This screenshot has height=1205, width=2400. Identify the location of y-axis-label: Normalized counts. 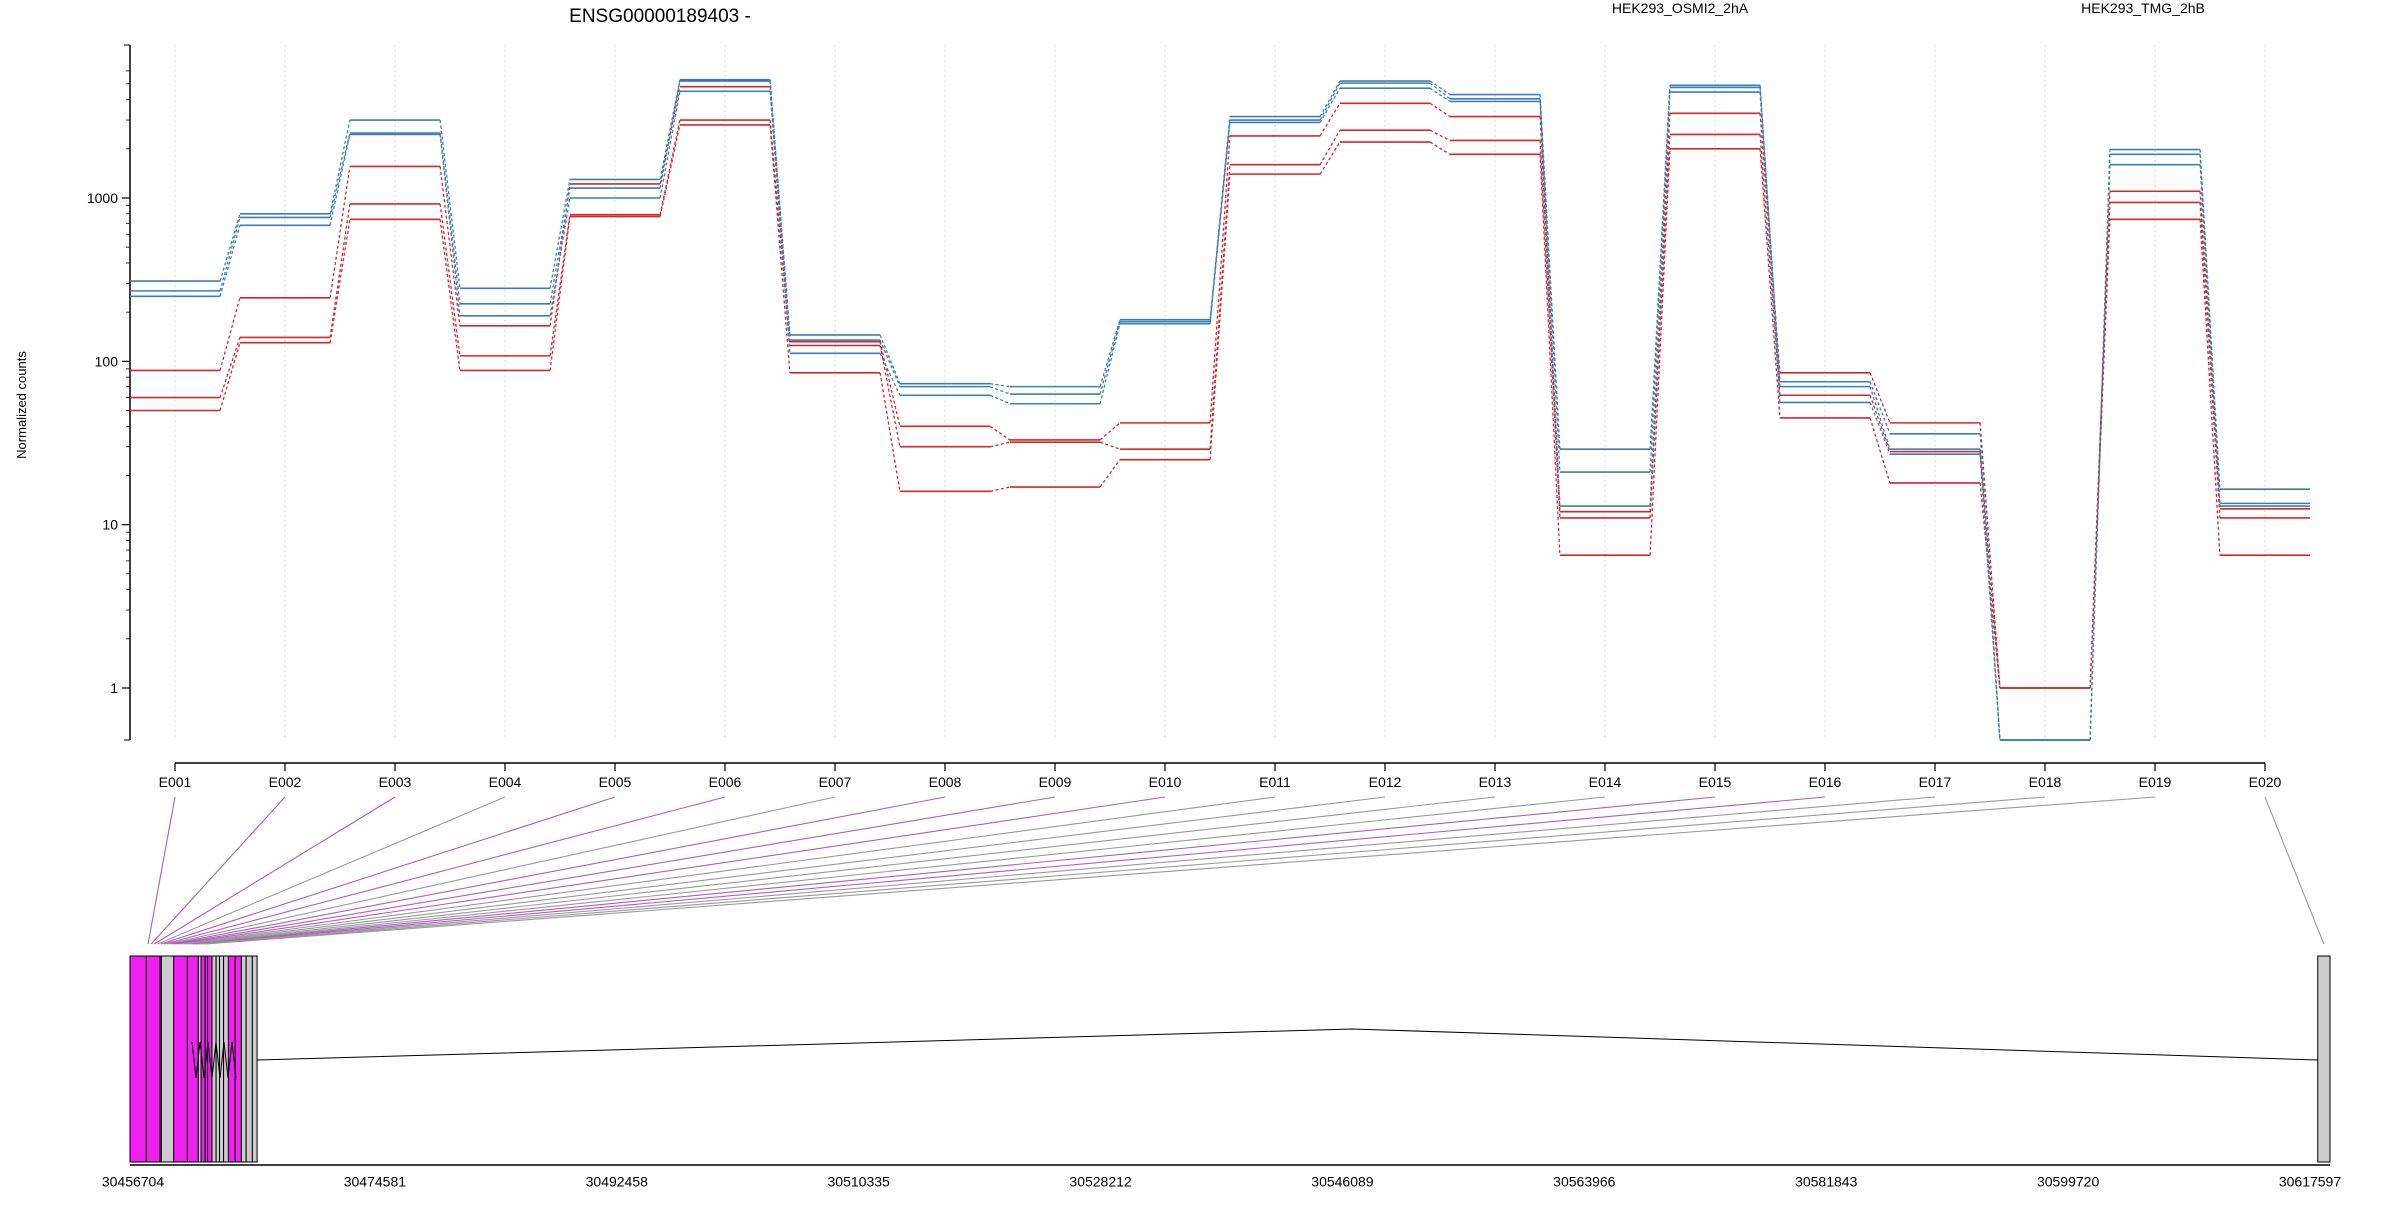
(21, 405).